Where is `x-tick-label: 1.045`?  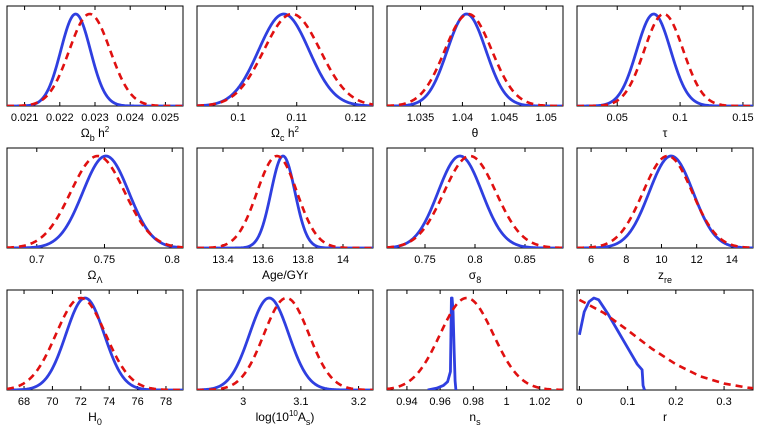 x-tick-label: 1.045 is located at coordinates (505, 118).